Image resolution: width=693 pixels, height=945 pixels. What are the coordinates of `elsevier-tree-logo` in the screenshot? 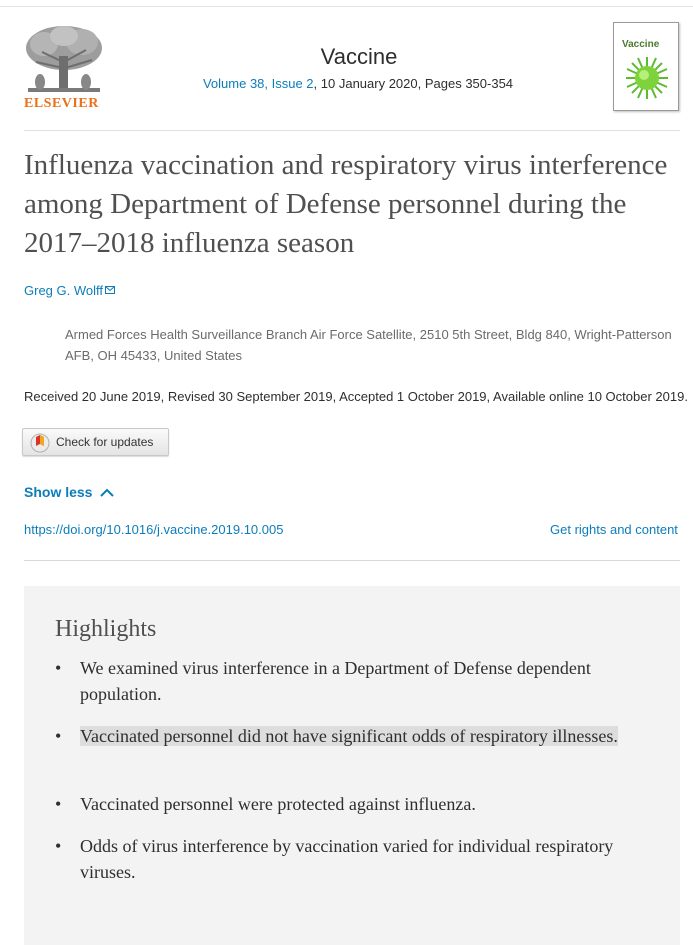 It's located at (64, 68).